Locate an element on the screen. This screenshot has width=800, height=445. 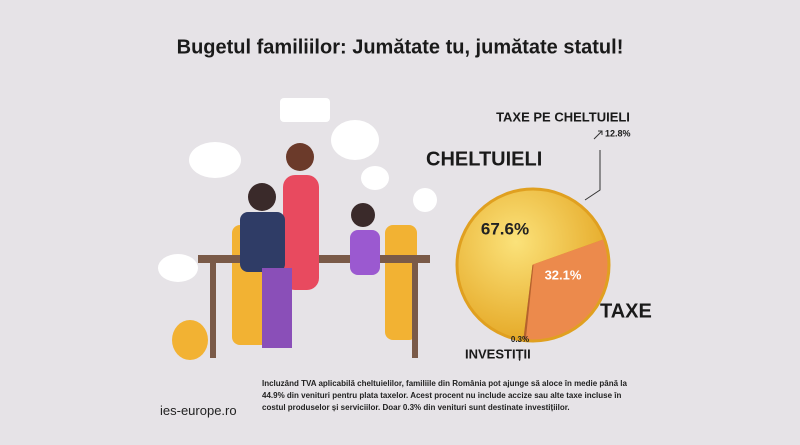
website: ies-europe.ro is located at coordinates (198, 410).